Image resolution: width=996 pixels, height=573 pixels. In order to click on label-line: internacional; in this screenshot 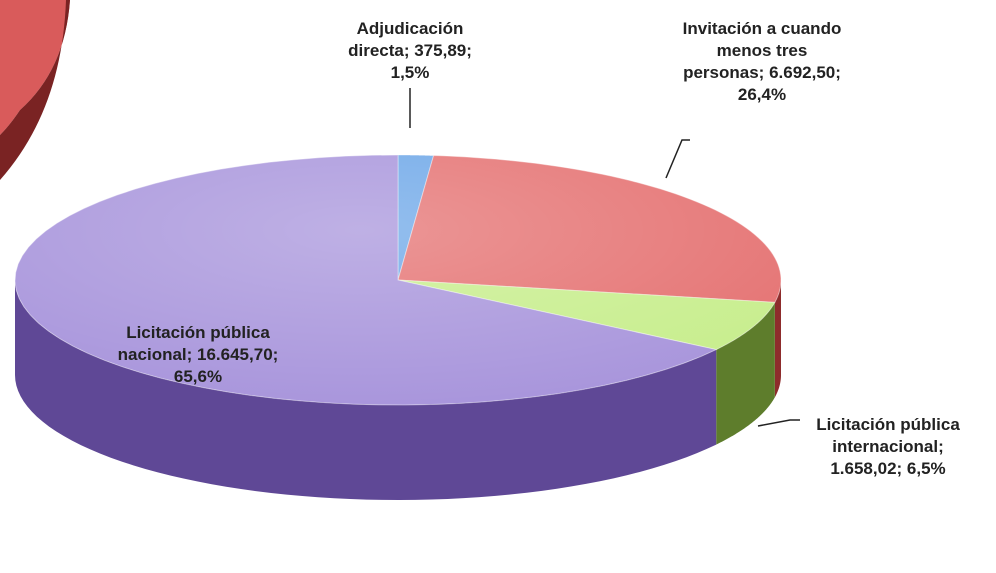, I will do `click(887, 446)`.